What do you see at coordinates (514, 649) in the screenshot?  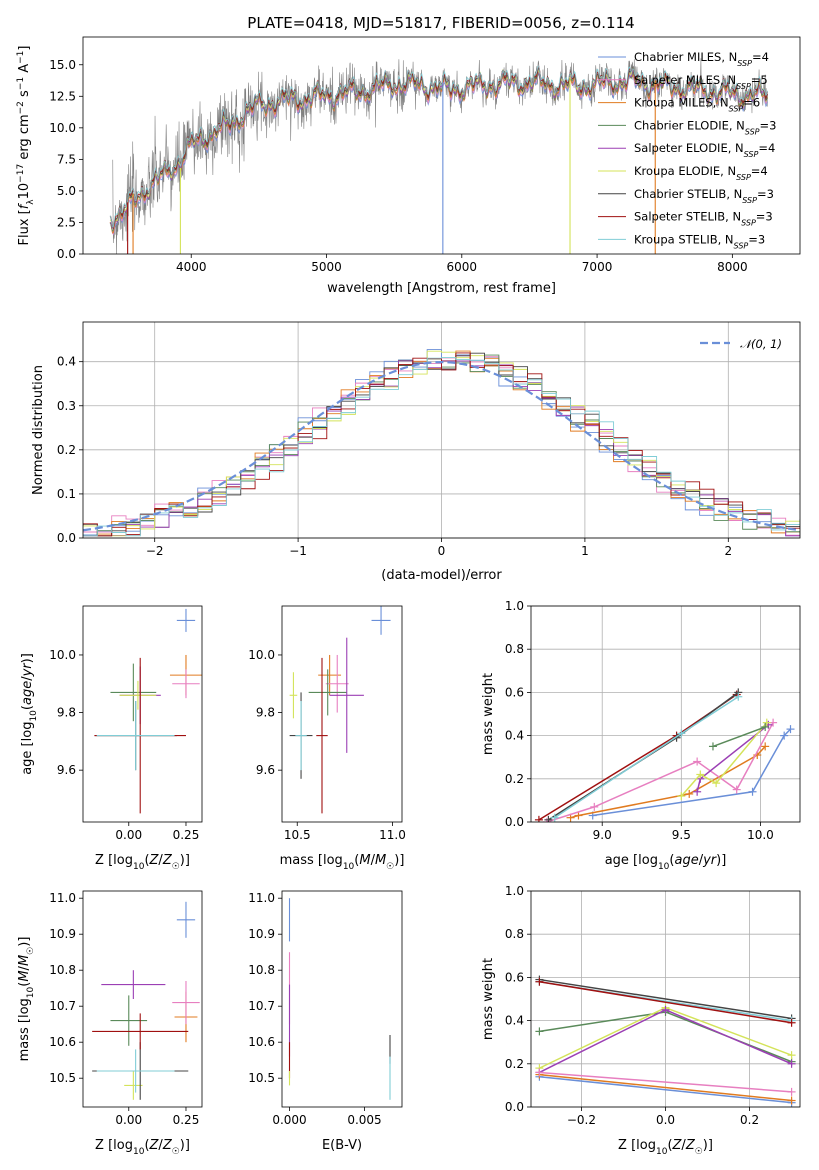 I see `y-tick-label: 0.8` at bounding box center [514, 649].